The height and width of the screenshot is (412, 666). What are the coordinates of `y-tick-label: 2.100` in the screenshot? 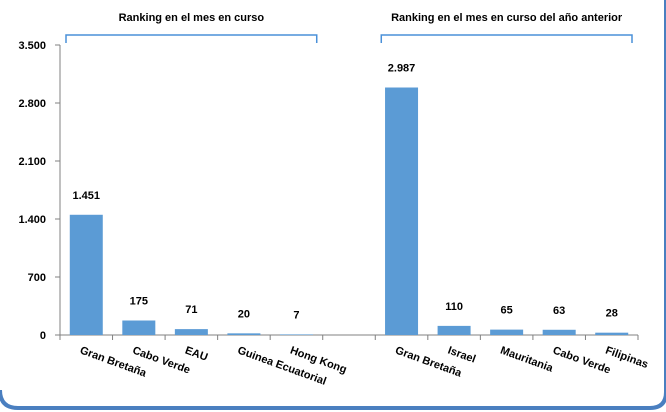 It's located at (32, 162).